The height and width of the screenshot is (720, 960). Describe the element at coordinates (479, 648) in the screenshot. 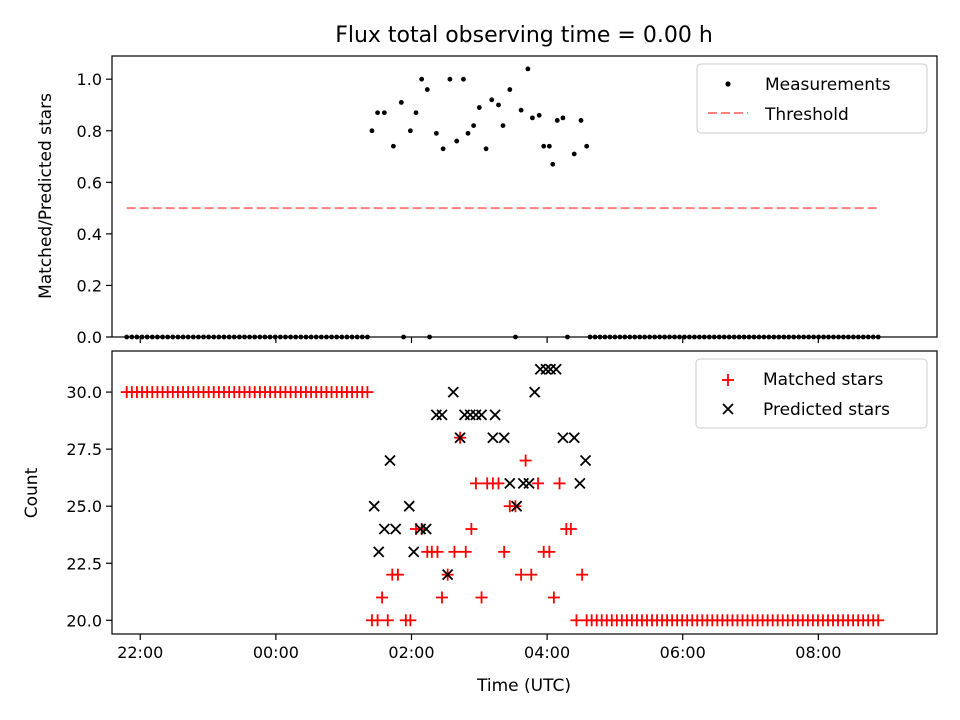

I see `bottom-x-ticks: 22:00 00:00 02:00 04:00 06:00 08:00` at that location.